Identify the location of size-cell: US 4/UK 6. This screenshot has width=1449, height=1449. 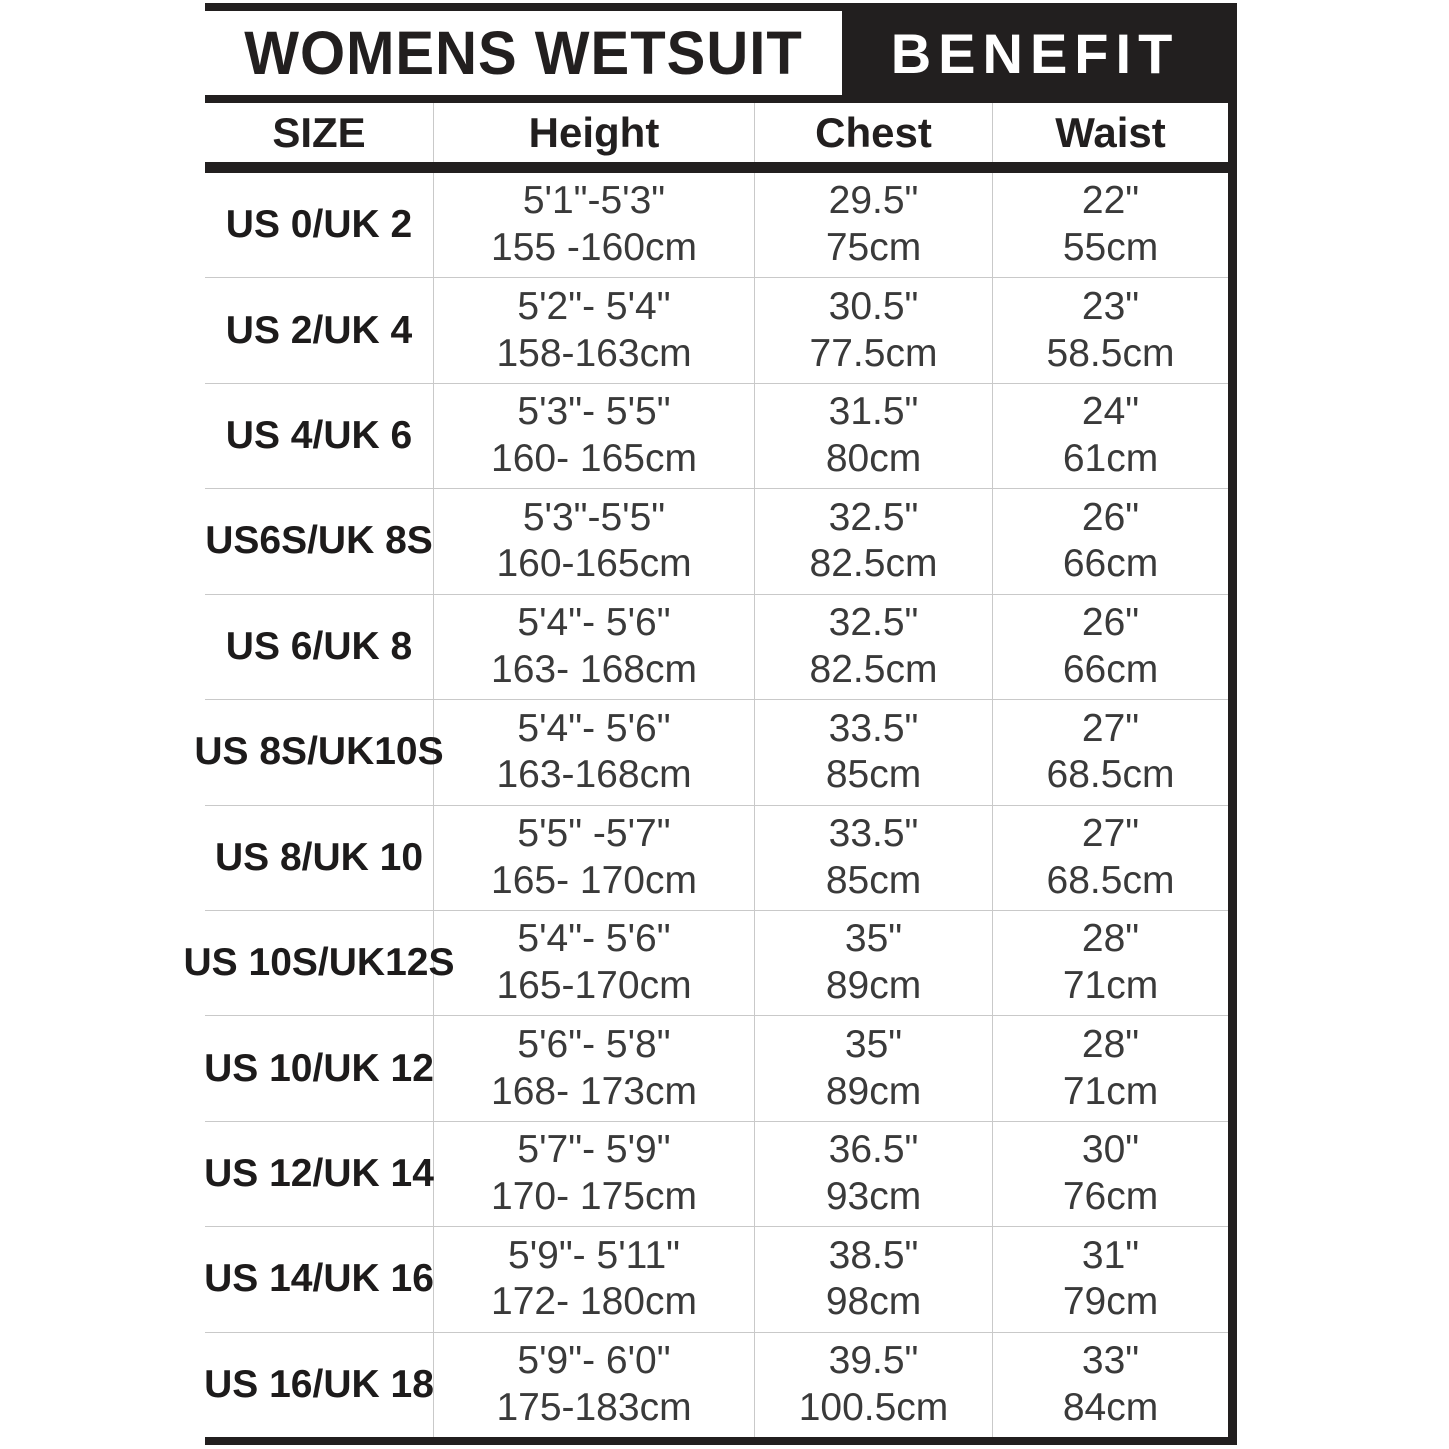
(319, 436).